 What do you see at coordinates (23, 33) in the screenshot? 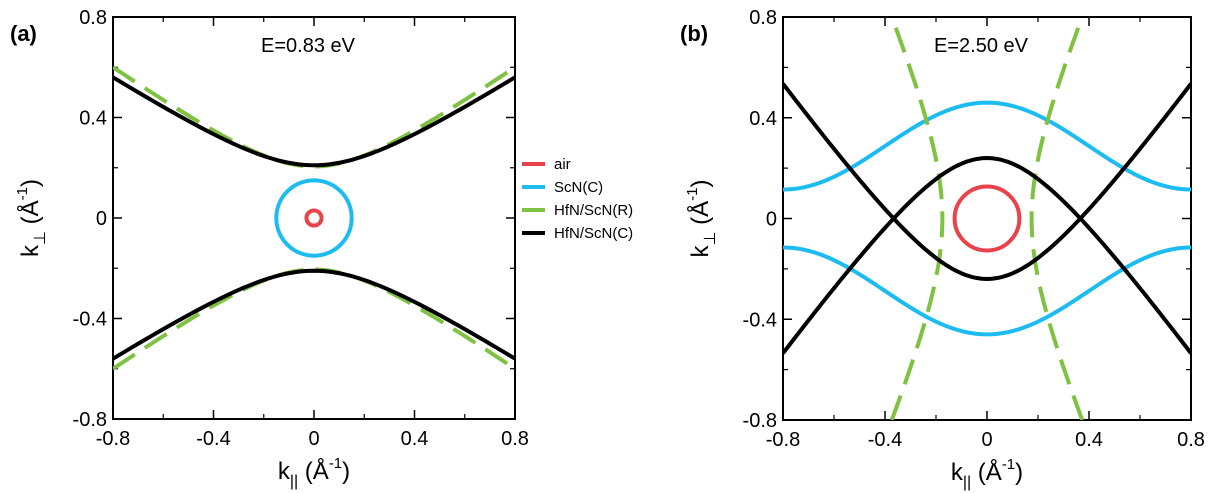
I see `panel-label: (a)` at bounding box center [23, 33].